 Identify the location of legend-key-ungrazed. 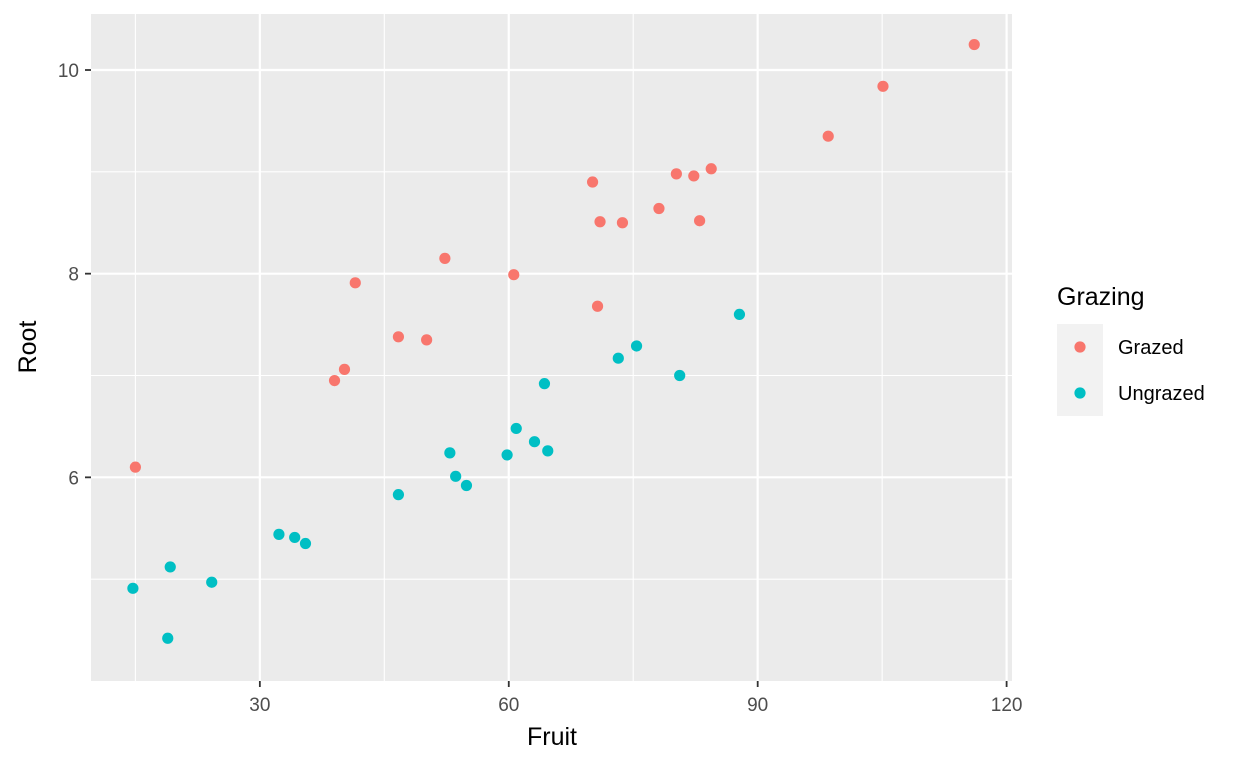
(1080, 393).